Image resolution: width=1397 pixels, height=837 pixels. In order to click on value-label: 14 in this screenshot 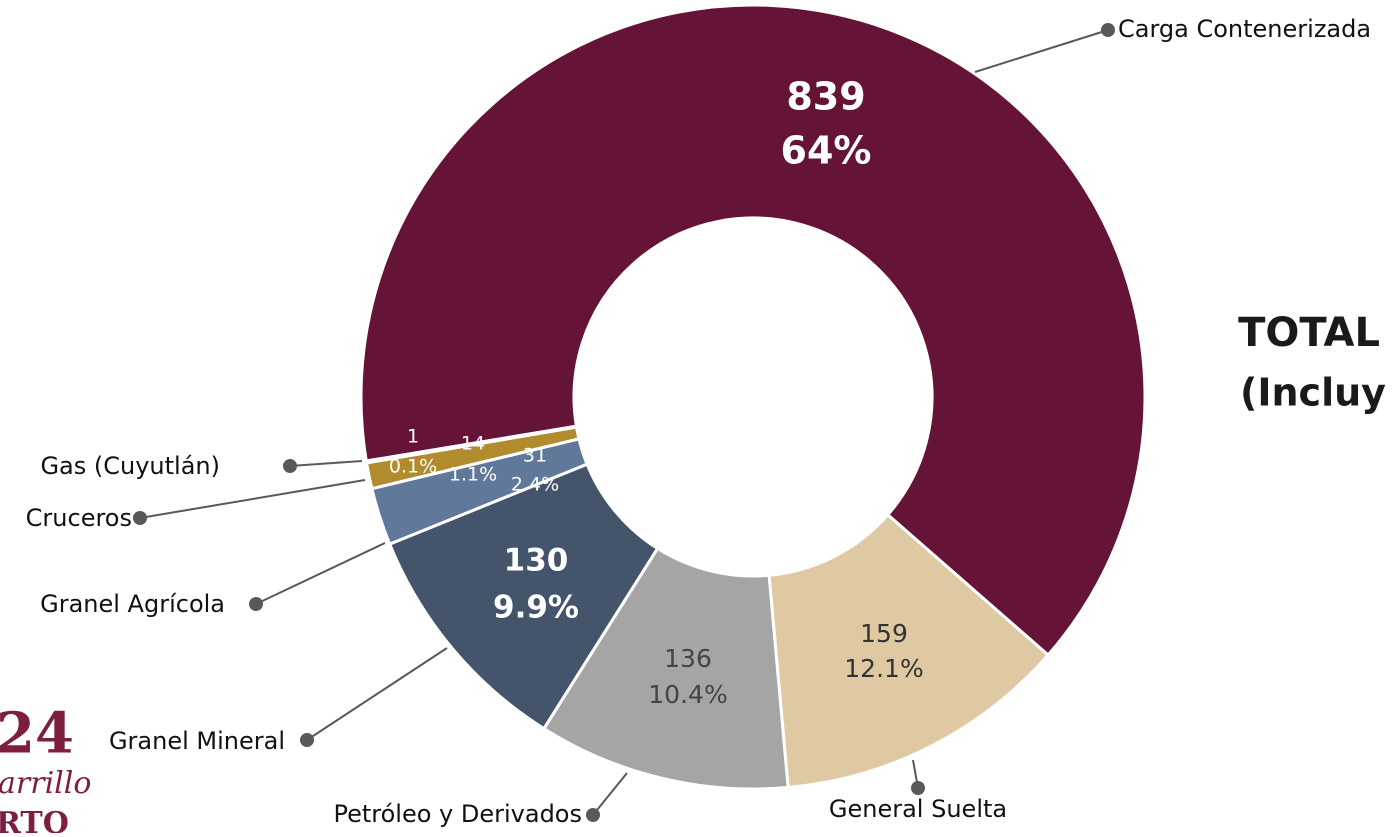, I will do `click(473, 444)`.